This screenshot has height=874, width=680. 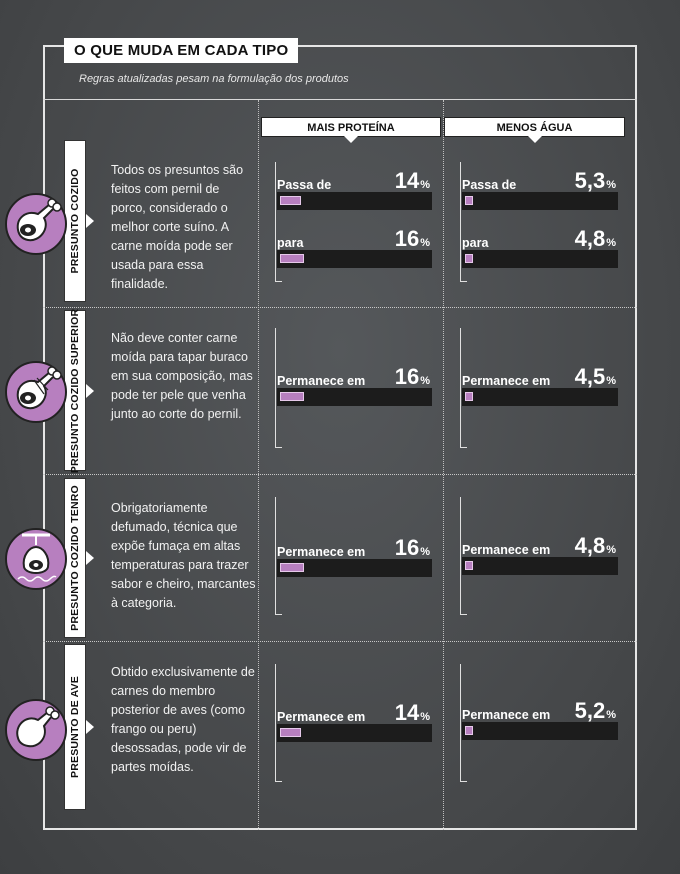 I want to click on metric-value: 5,3%, so click(x=595, y=180).